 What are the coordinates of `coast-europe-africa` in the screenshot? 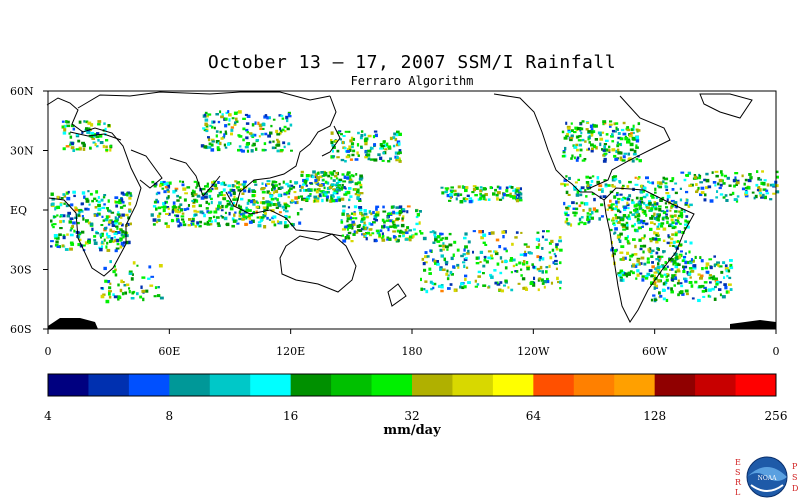 It's located at (94, 187).